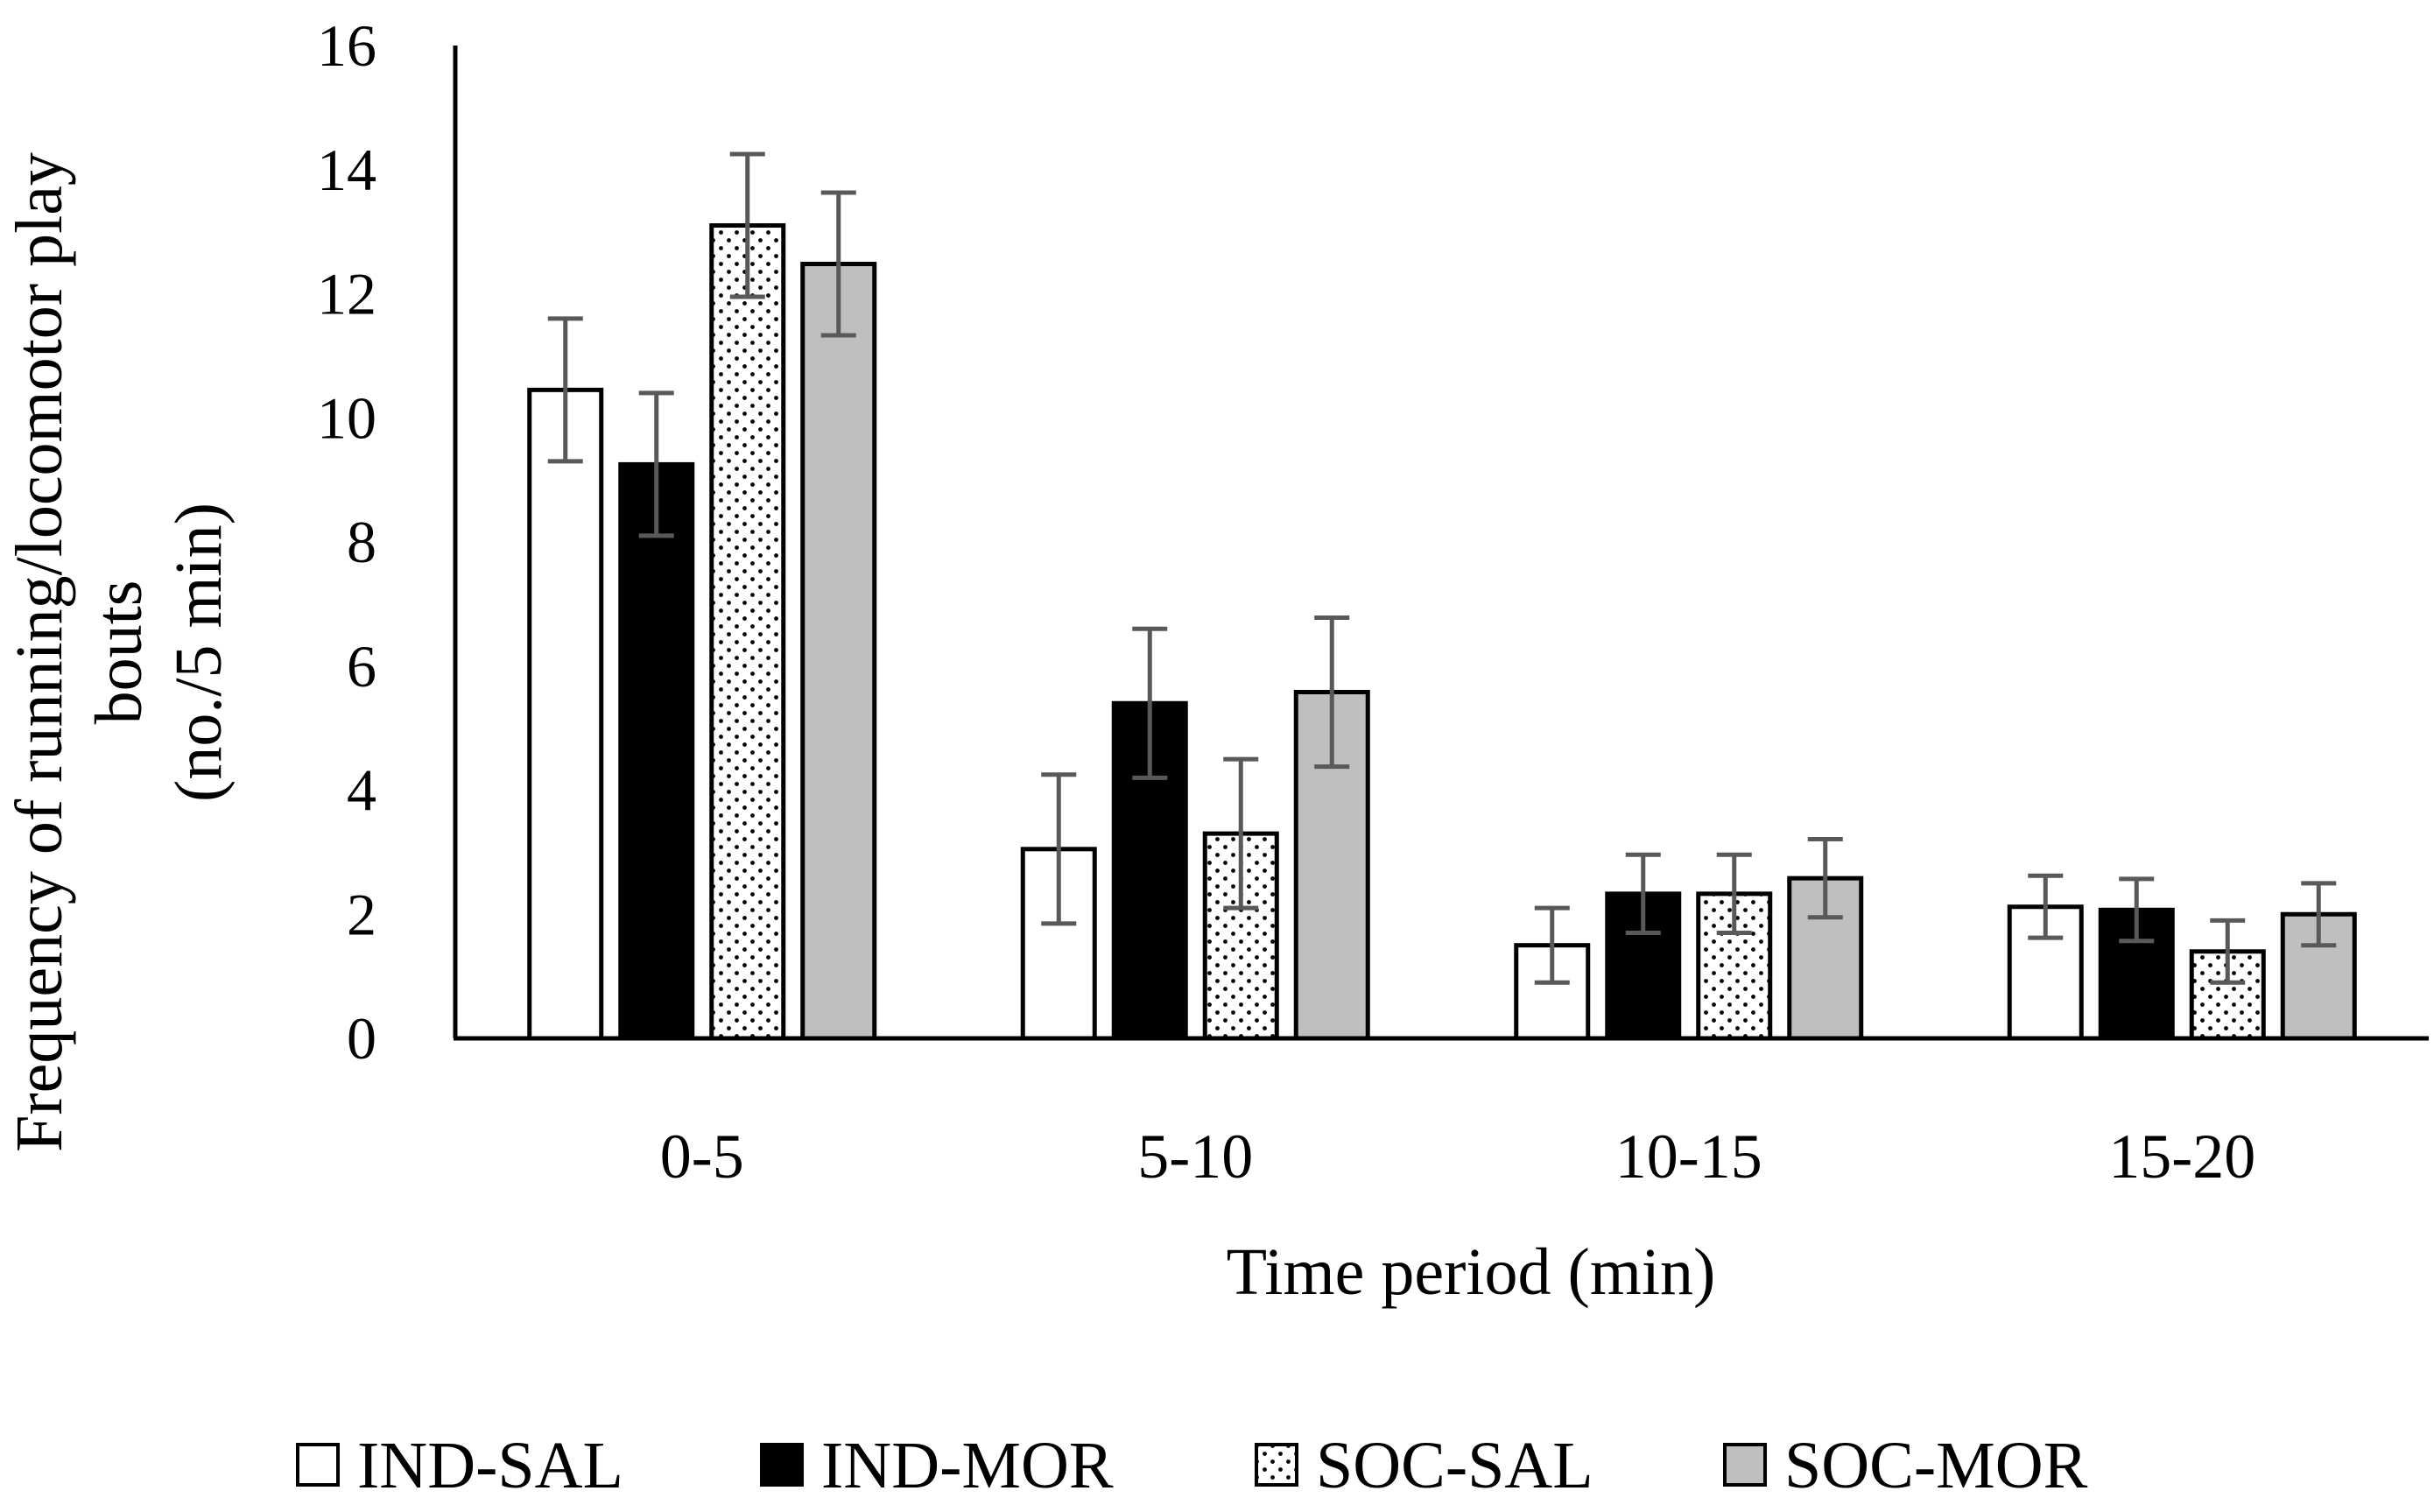 Image resolution: width=2434 pixels, height=1512 pixels. What do you see at coordinates (362, 914) in the screenshot?
I see `y-tick-label-2: 2` at bounding box center [362, 914].